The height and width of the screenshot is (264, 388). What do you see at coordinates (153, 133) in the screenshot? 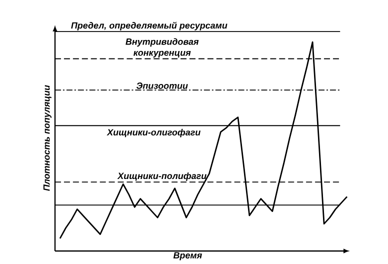
I see `annotation: Хищники-олигофаги` at bounding box center [153, 133].